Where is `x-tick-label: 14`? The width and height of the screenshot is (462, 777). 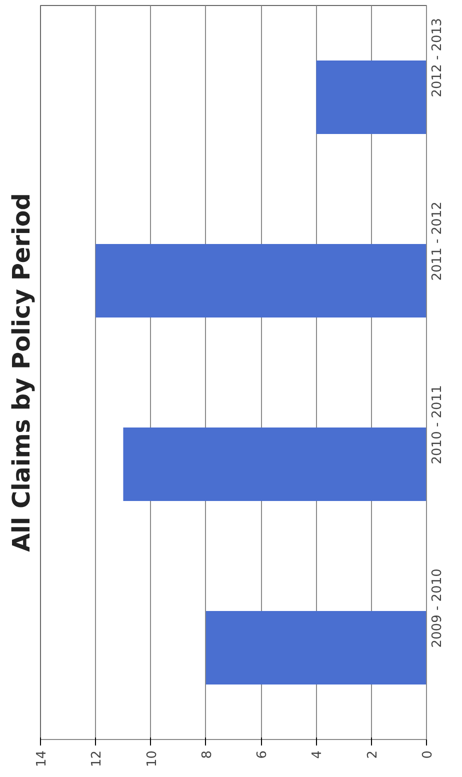
x-tick-label: 14 is located at coordinates (42, 759).